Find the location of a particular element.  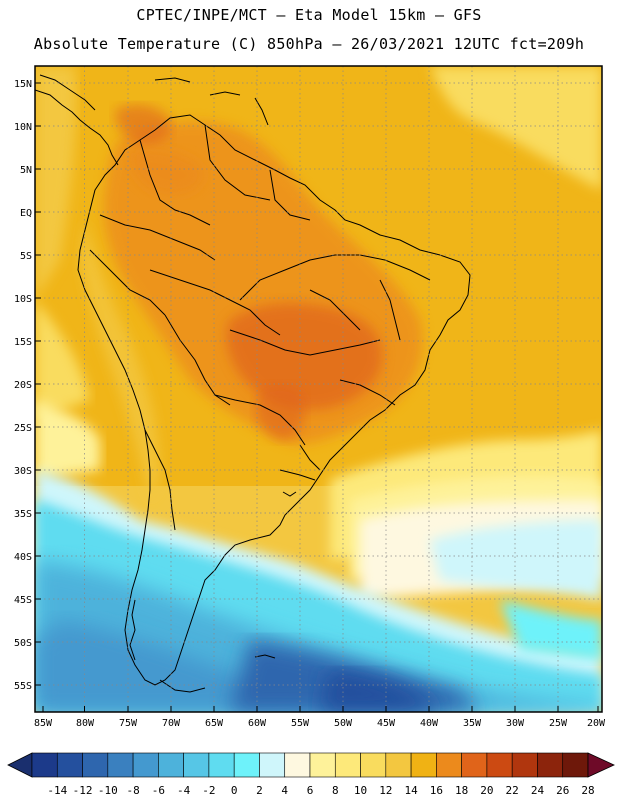

lon-label: 30W is located at coordinates (515, 723).